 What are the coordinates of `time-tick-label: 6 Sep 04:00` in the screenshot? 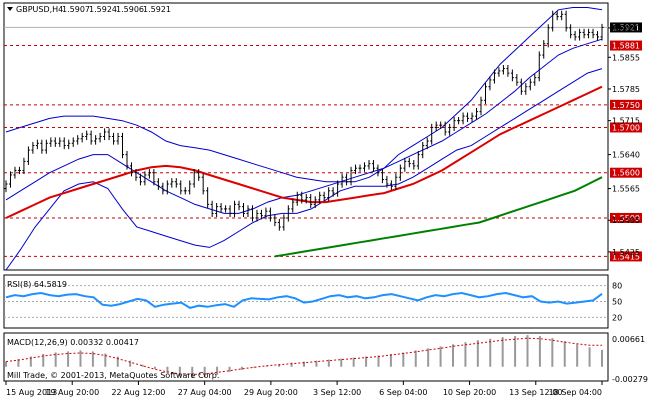 It's located at (403, 392).